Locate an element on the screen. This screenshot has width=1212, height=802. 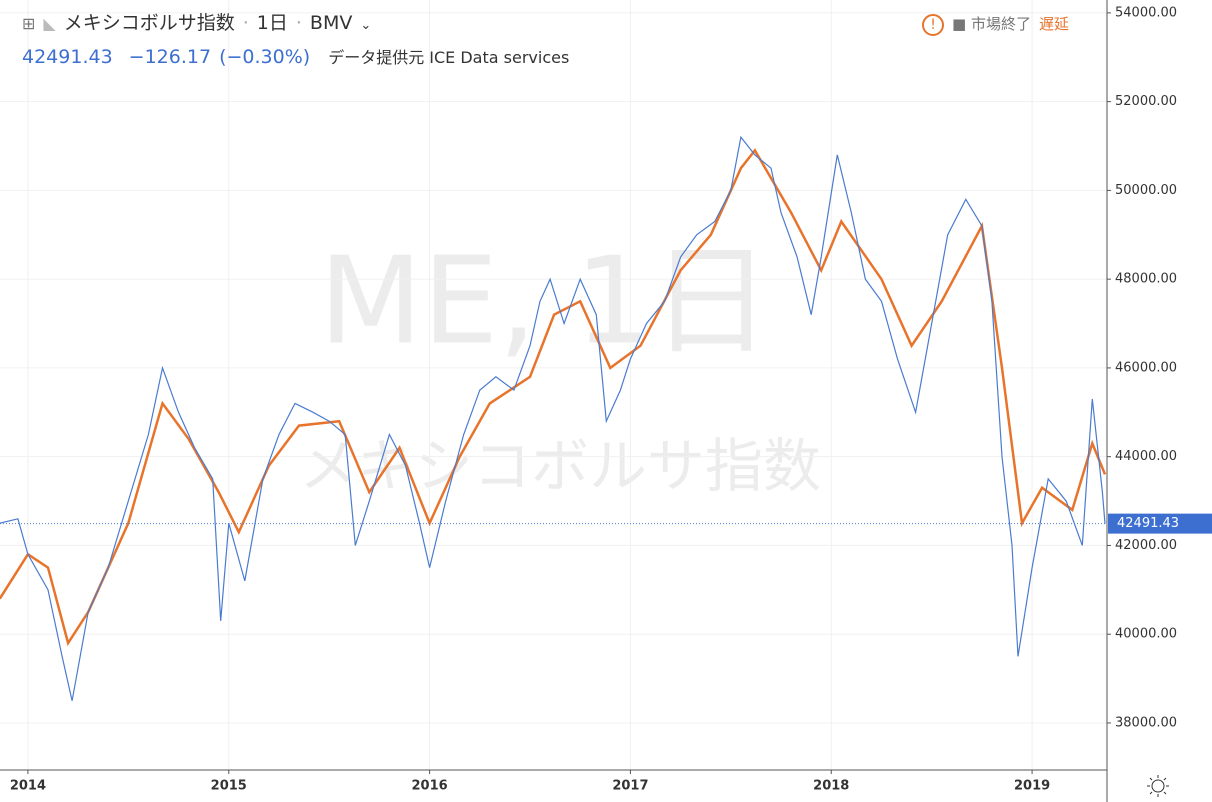
symbol-icon: ◣ is located at coordinates (49, 23).